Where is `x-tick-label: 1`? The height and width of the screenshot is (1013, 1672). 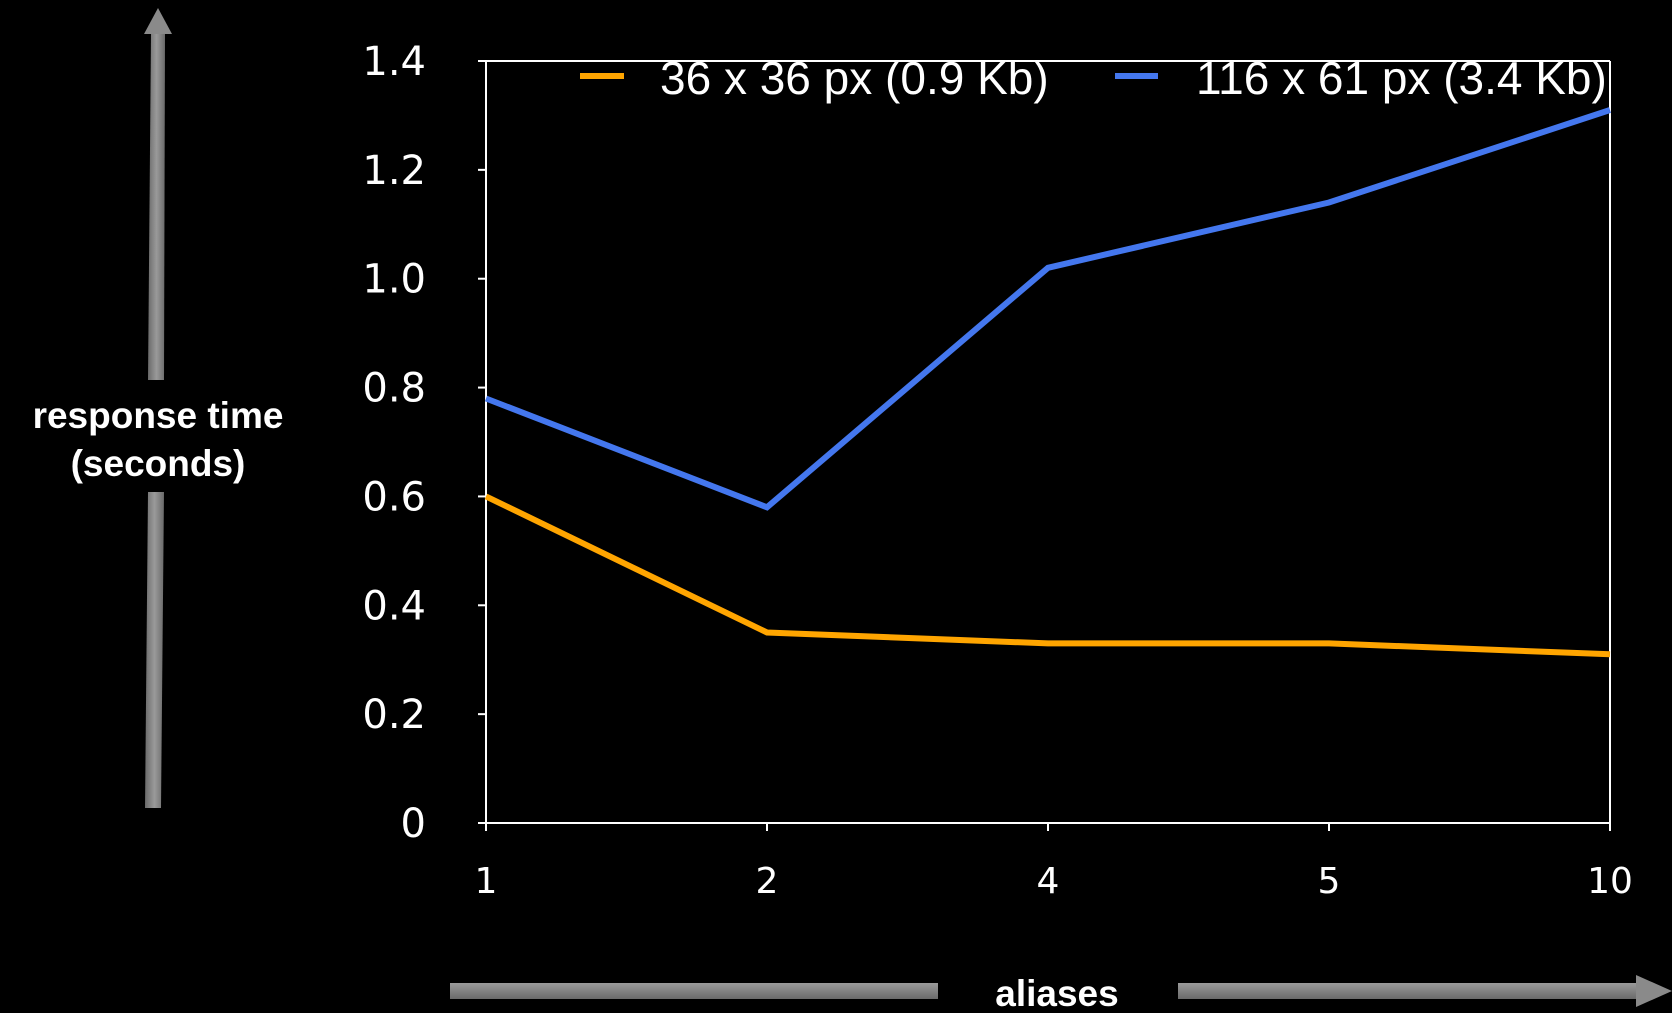 x-tick-label: 1 is located at coordinates (486, 881).